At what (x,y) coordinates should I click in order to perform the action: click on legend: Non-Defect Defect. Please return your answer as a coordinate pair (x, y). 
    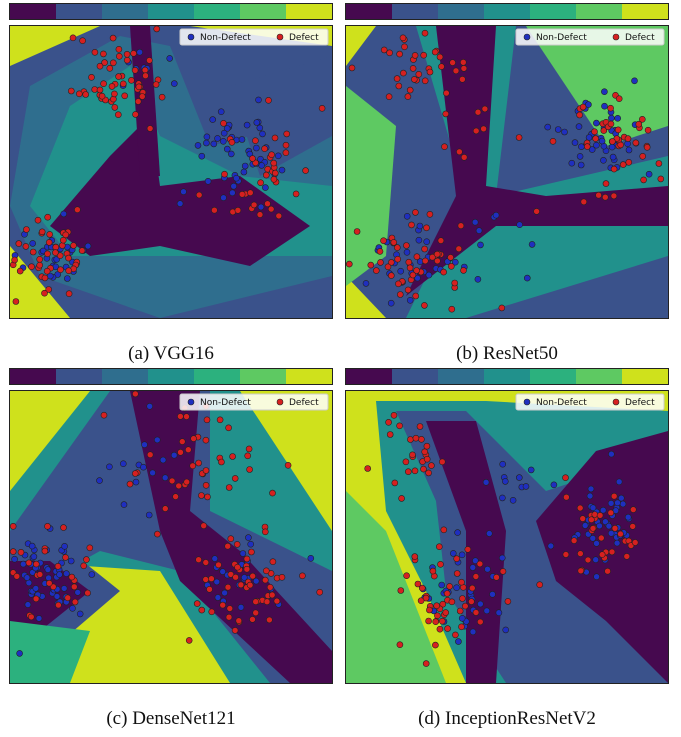
    Looking at the image, I should click on (590, 402).